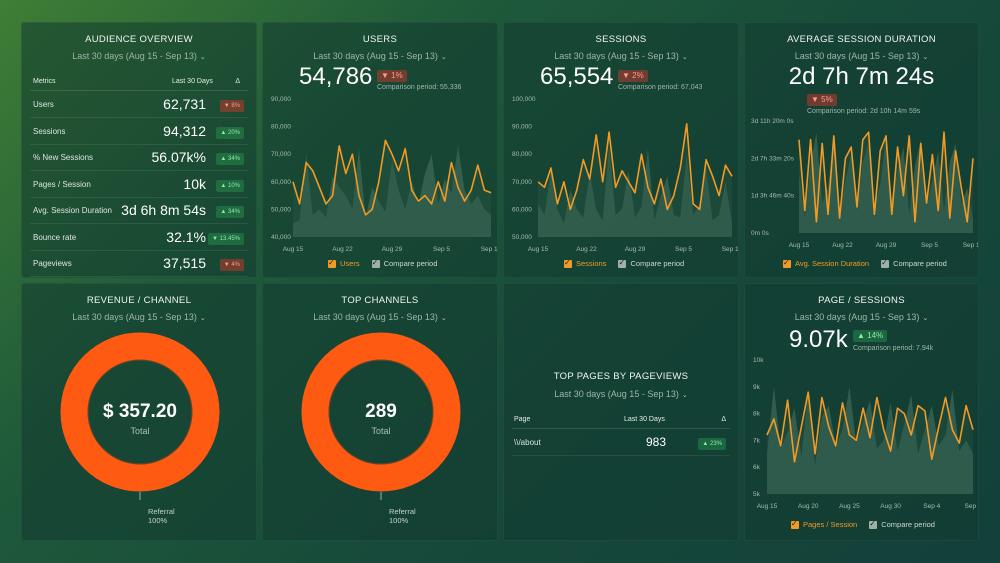  What do you see at coordinates (826, 263) in the screenshot?
I see `legend-duration: Avg. Session Duration` at bounding box center [826, 263].